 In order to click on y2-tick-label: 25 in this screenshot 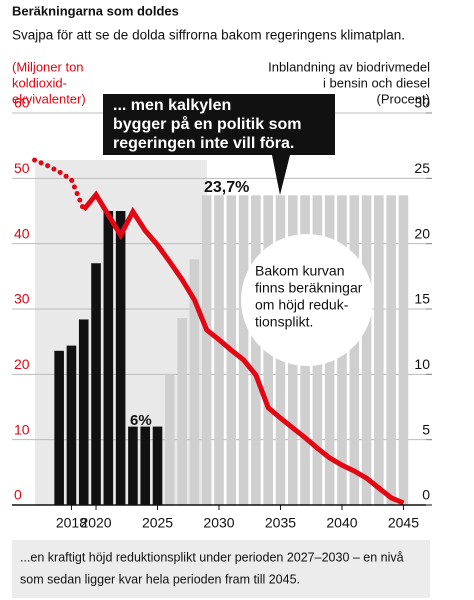, I will do `click(422, 168)`.